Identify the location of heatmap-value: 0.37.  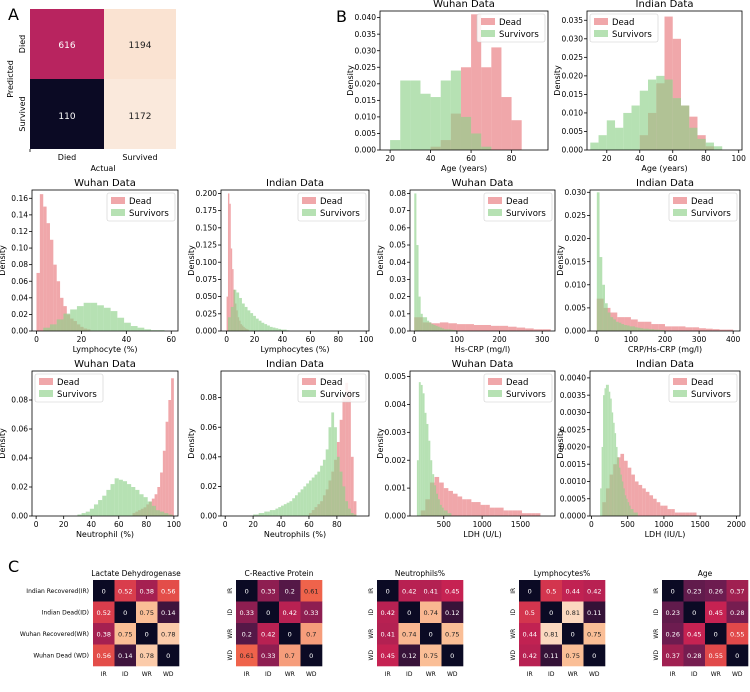
(737, 591).